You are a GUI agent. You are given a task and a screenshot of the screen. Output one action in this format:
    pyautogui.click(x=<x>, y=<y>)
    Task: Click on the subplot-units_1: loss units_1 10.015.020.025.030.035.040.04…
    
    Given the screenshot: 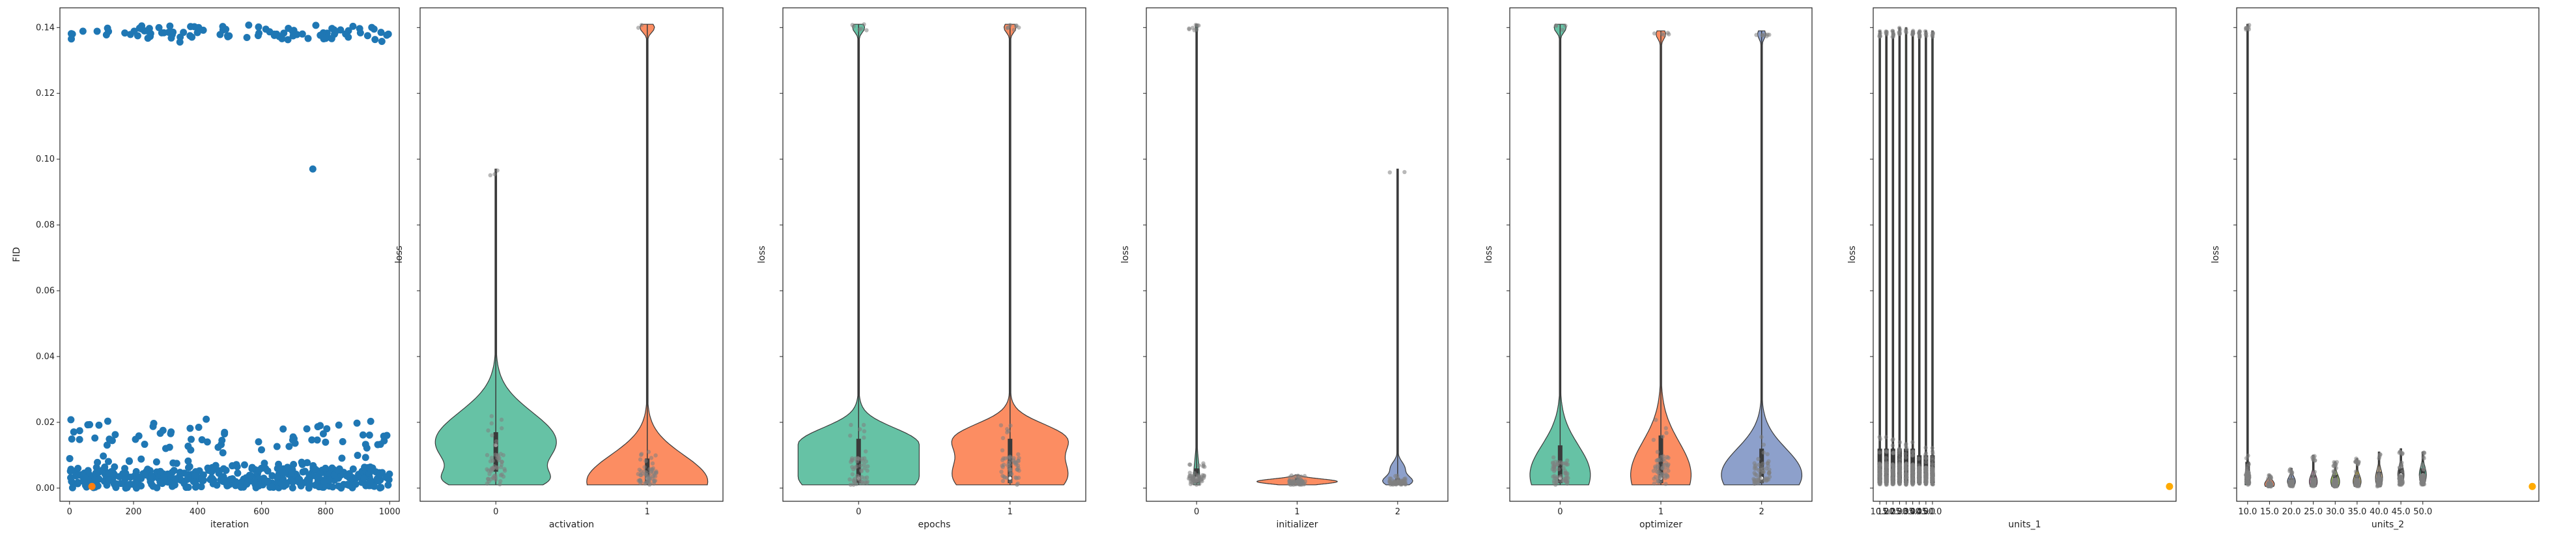 What is the action you would take?
    pyautogui.click(x=2012, y=268)
    